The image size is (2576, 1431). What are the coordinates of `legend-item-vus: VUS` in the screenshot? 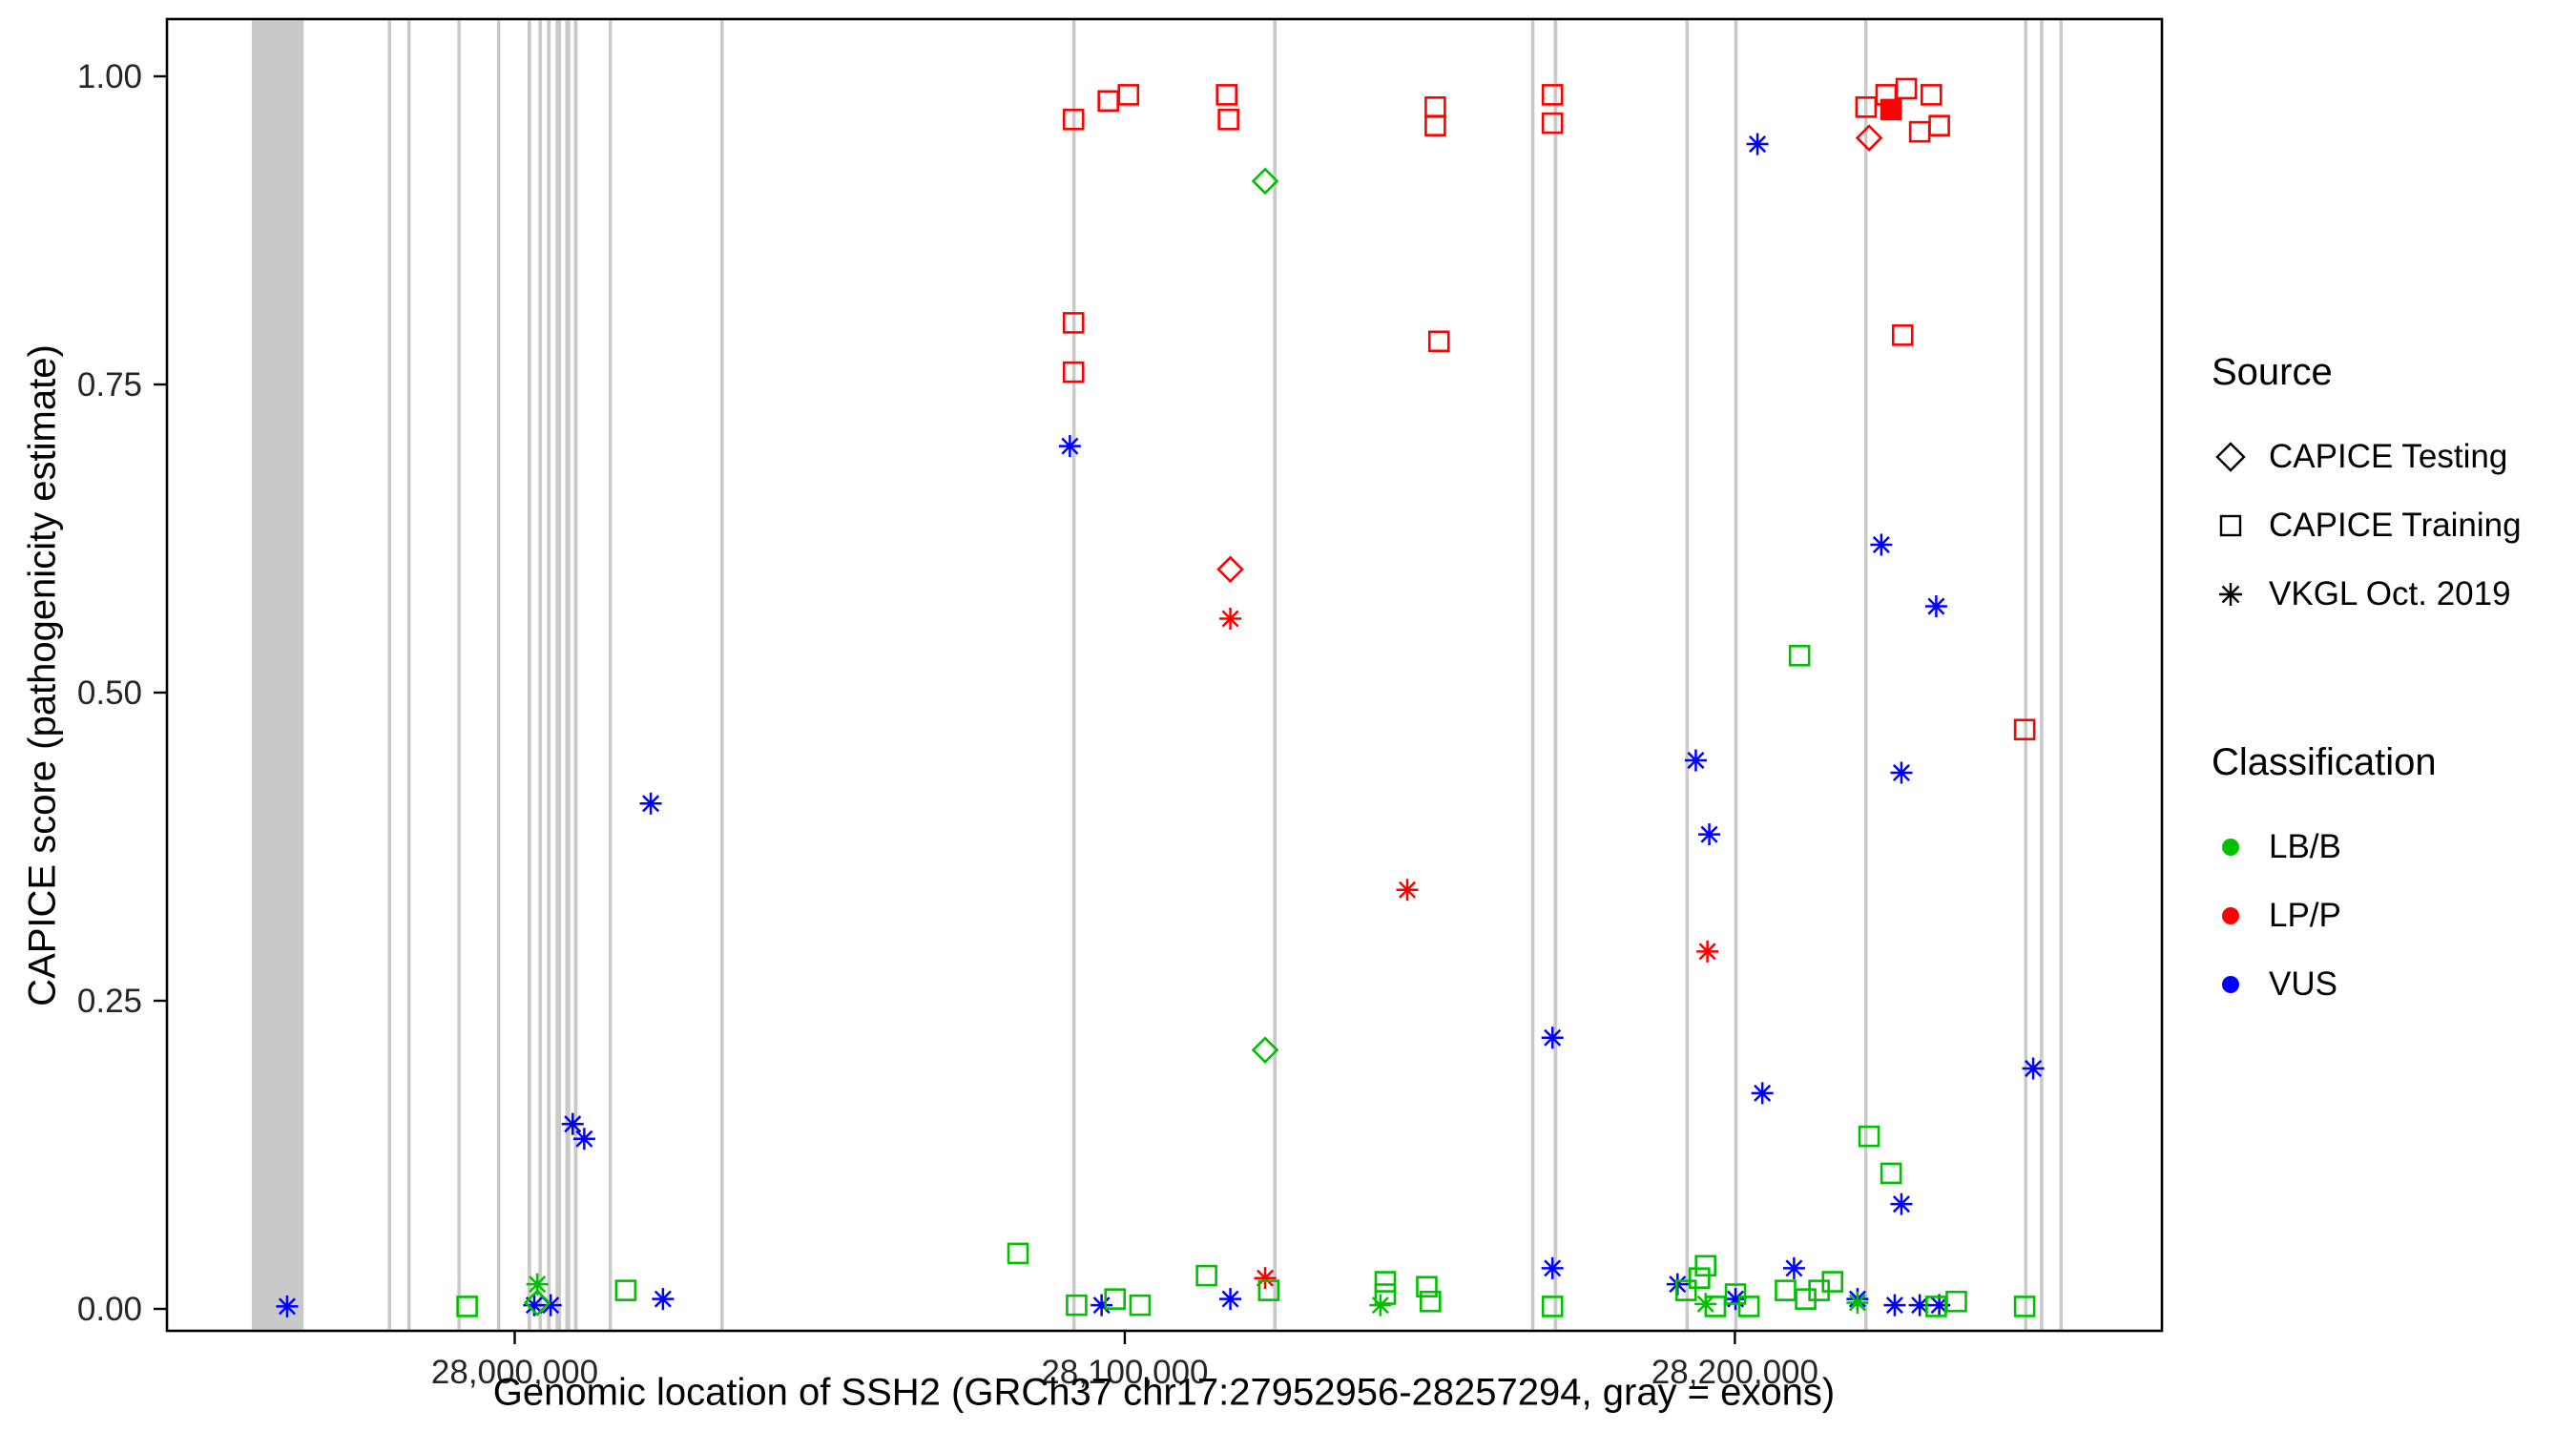 It's located at (2393, 984).